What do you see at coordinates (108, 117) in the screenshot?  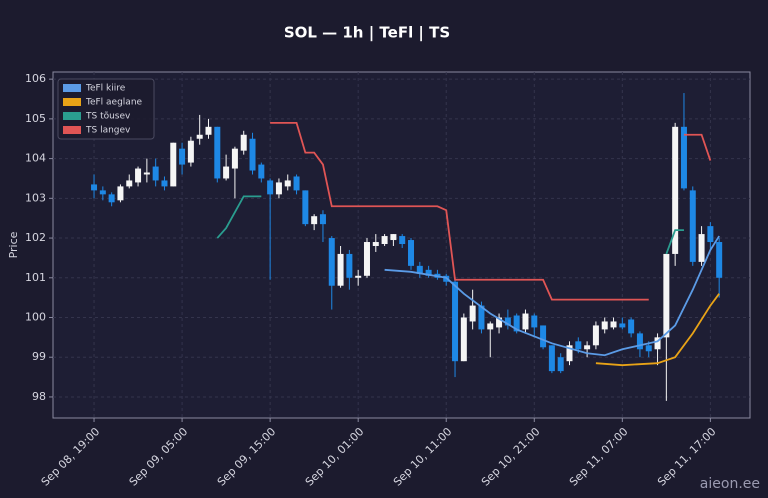 I see `legend-label: TS tõusev` at bounding box center [108, 117].